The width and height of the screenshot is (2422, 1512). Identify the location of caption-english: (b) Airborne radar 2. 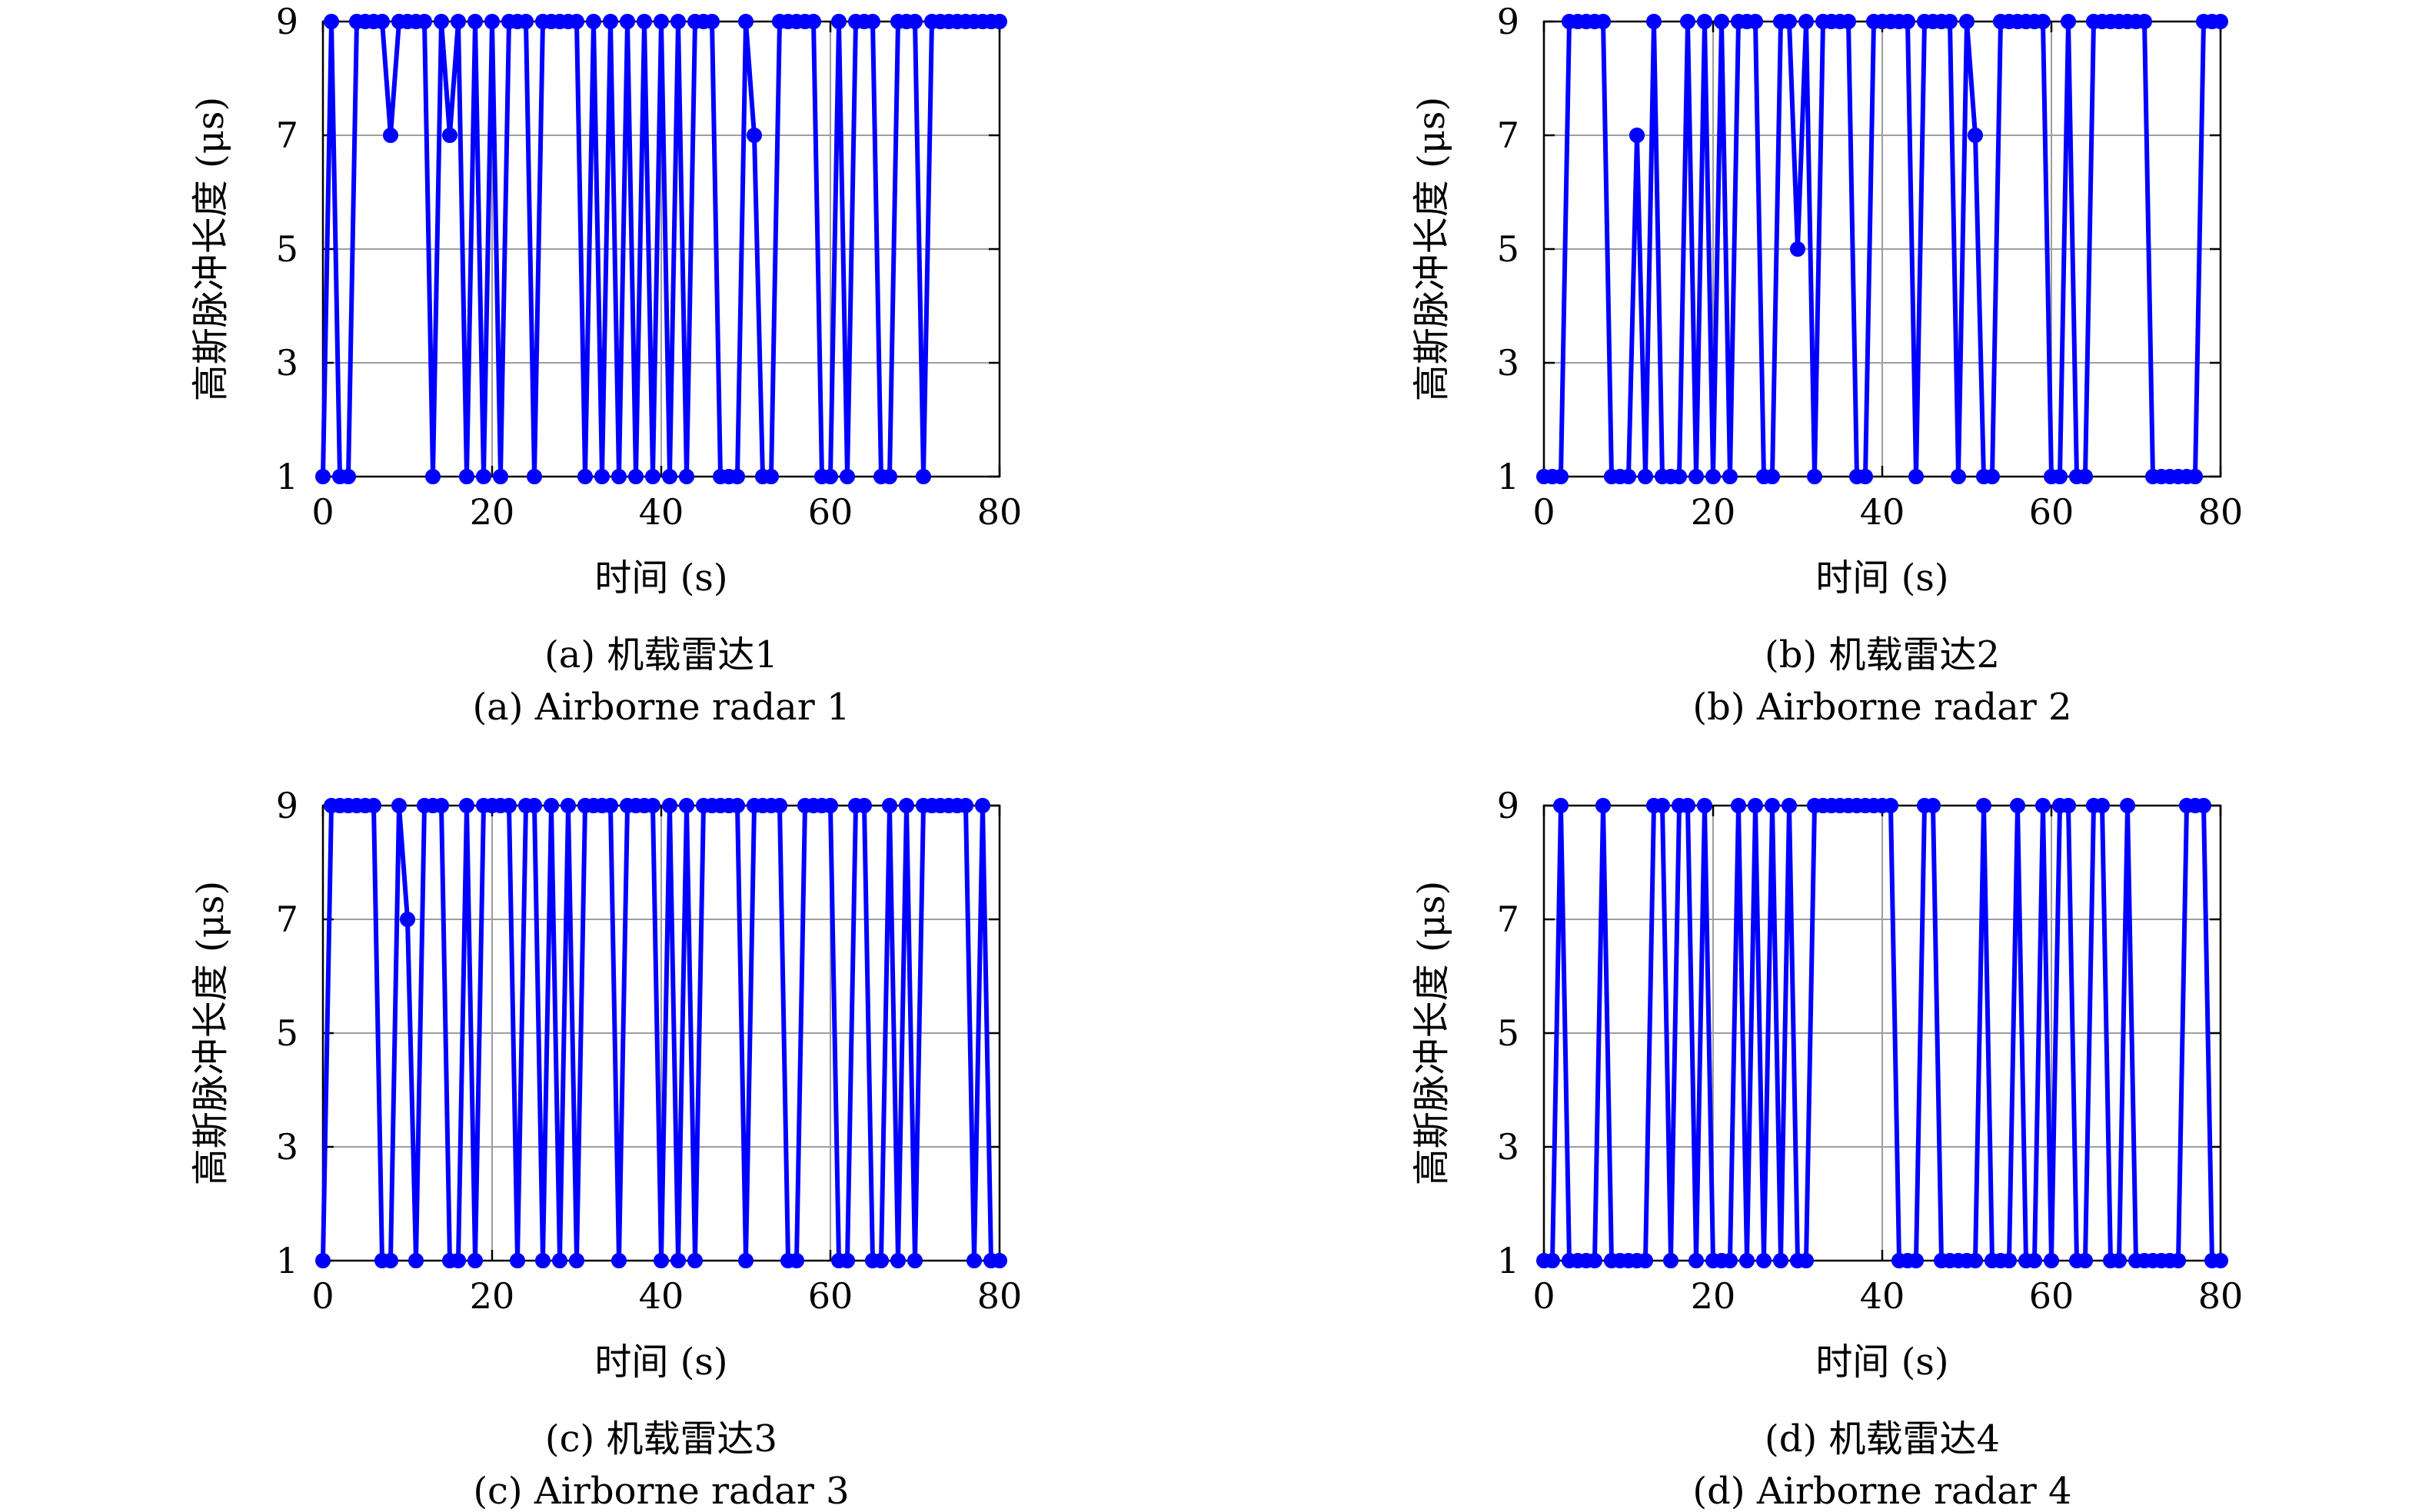
(1881, 707).